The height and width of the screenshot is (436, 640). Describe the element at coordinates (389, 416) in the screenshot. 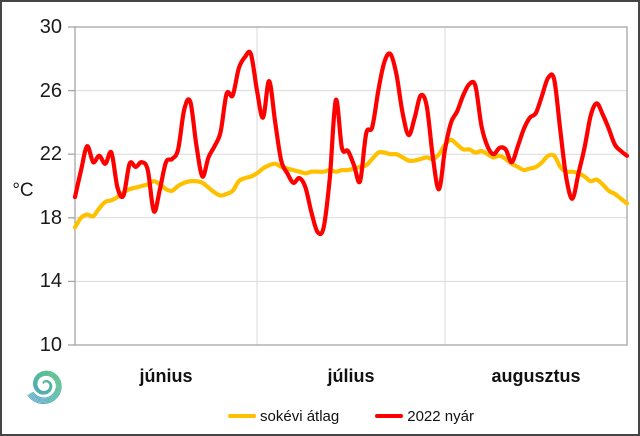

I see `legend-swatch-2022-line` at that location.